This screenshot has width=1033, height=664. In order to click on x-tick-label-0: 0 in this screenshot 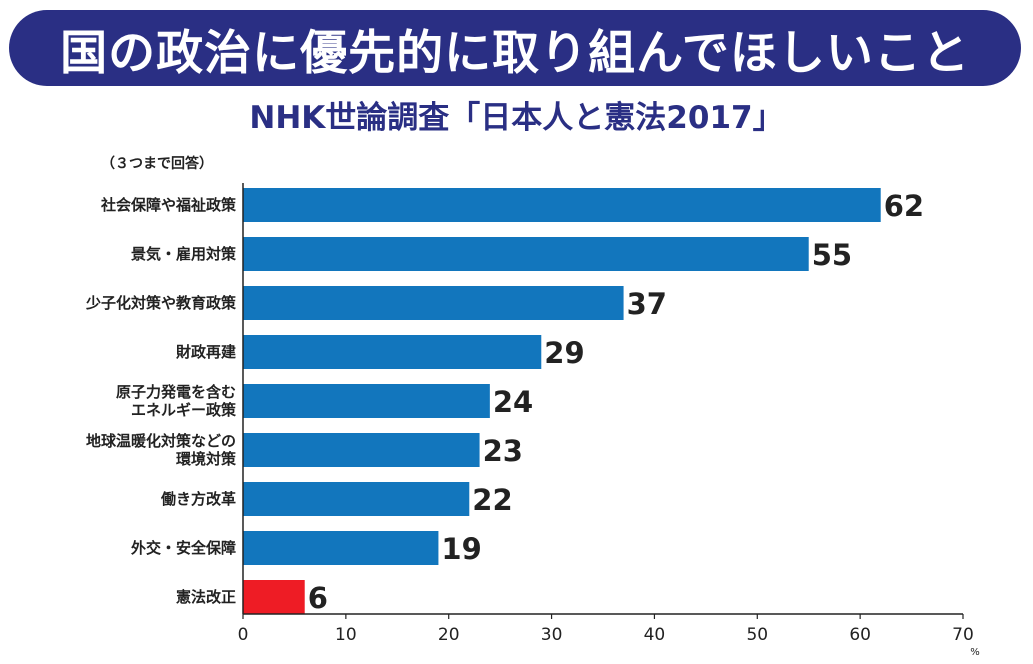, I will do `click(243, 635)`.